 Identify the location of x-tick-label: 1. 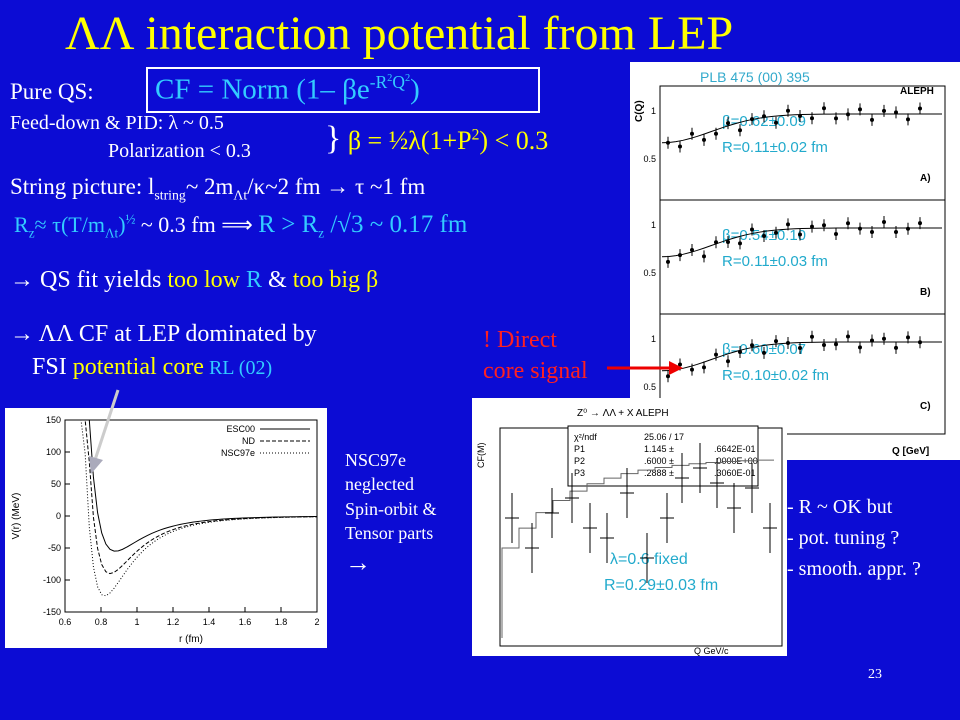
(136, 622).